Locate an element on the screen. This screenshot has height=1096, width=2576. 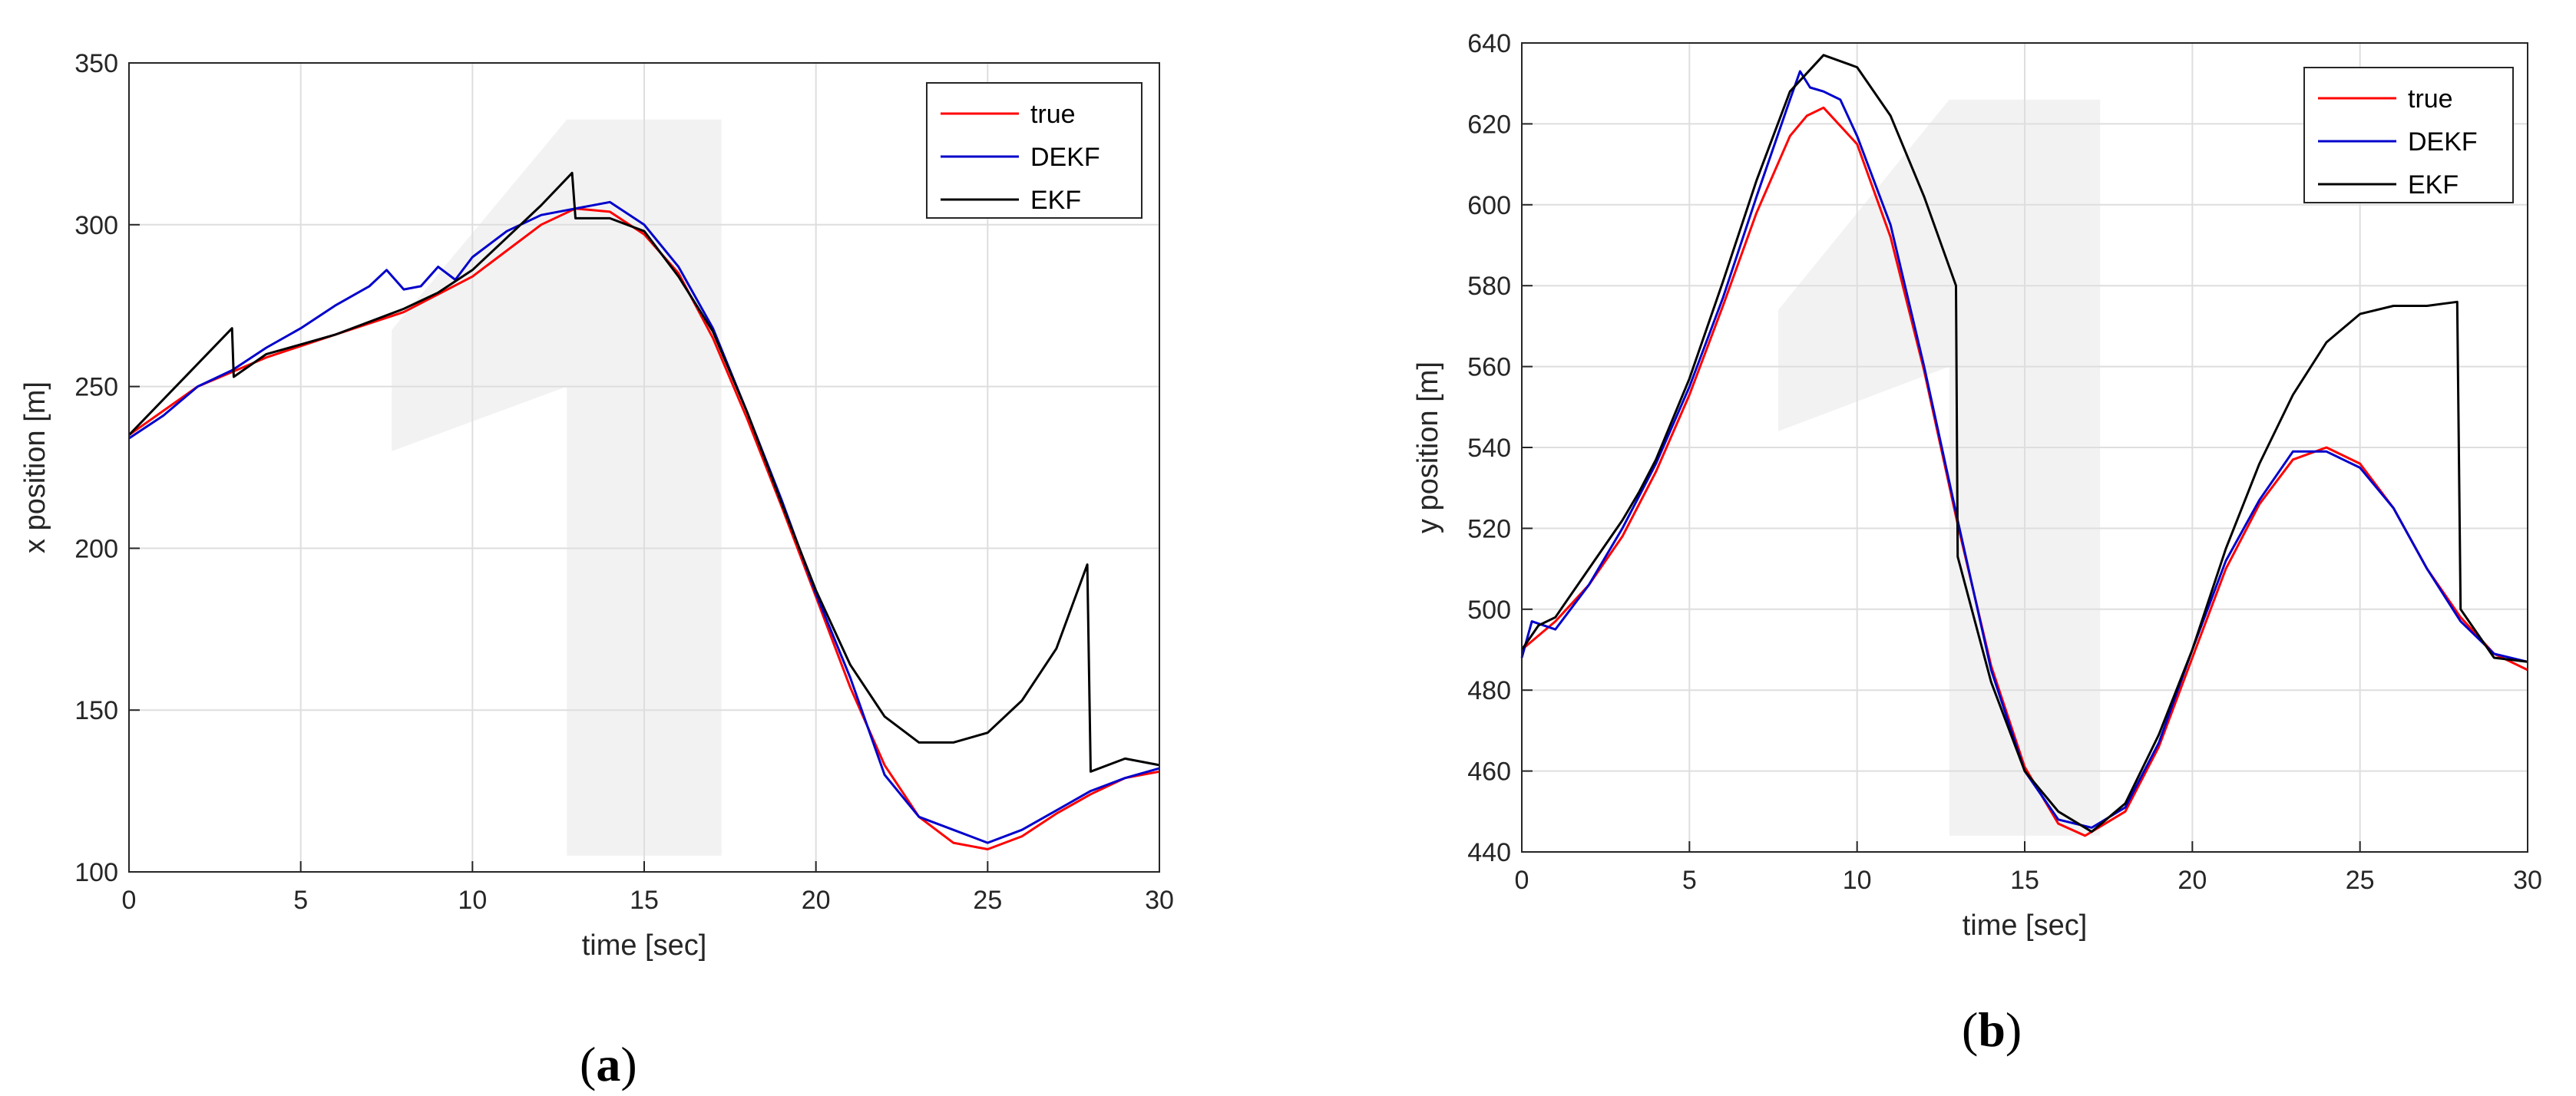
y-tick-label: 640 is located at coordinates (1489, 43).